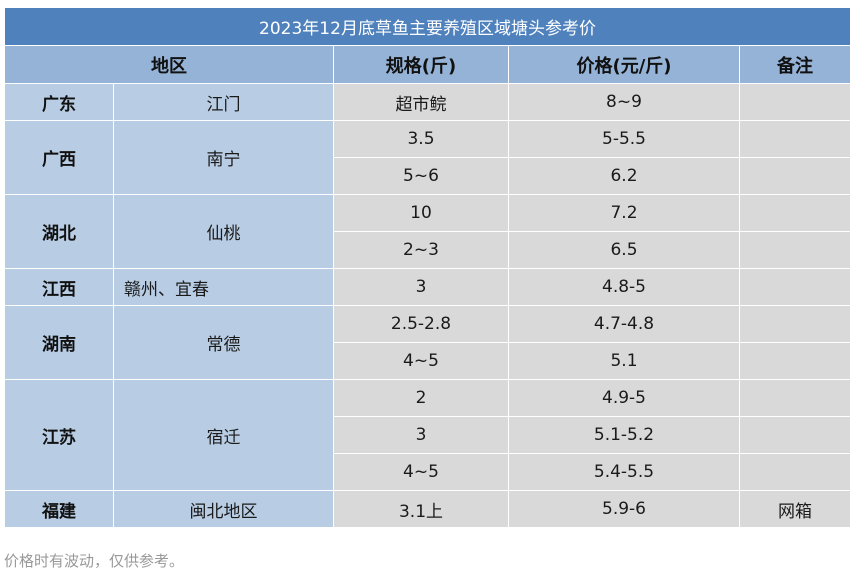 The image size is (854, 581). Describe the element at coordinates (223, 435) in the screenshot. I see `city-cell: 宿迁` at that location.